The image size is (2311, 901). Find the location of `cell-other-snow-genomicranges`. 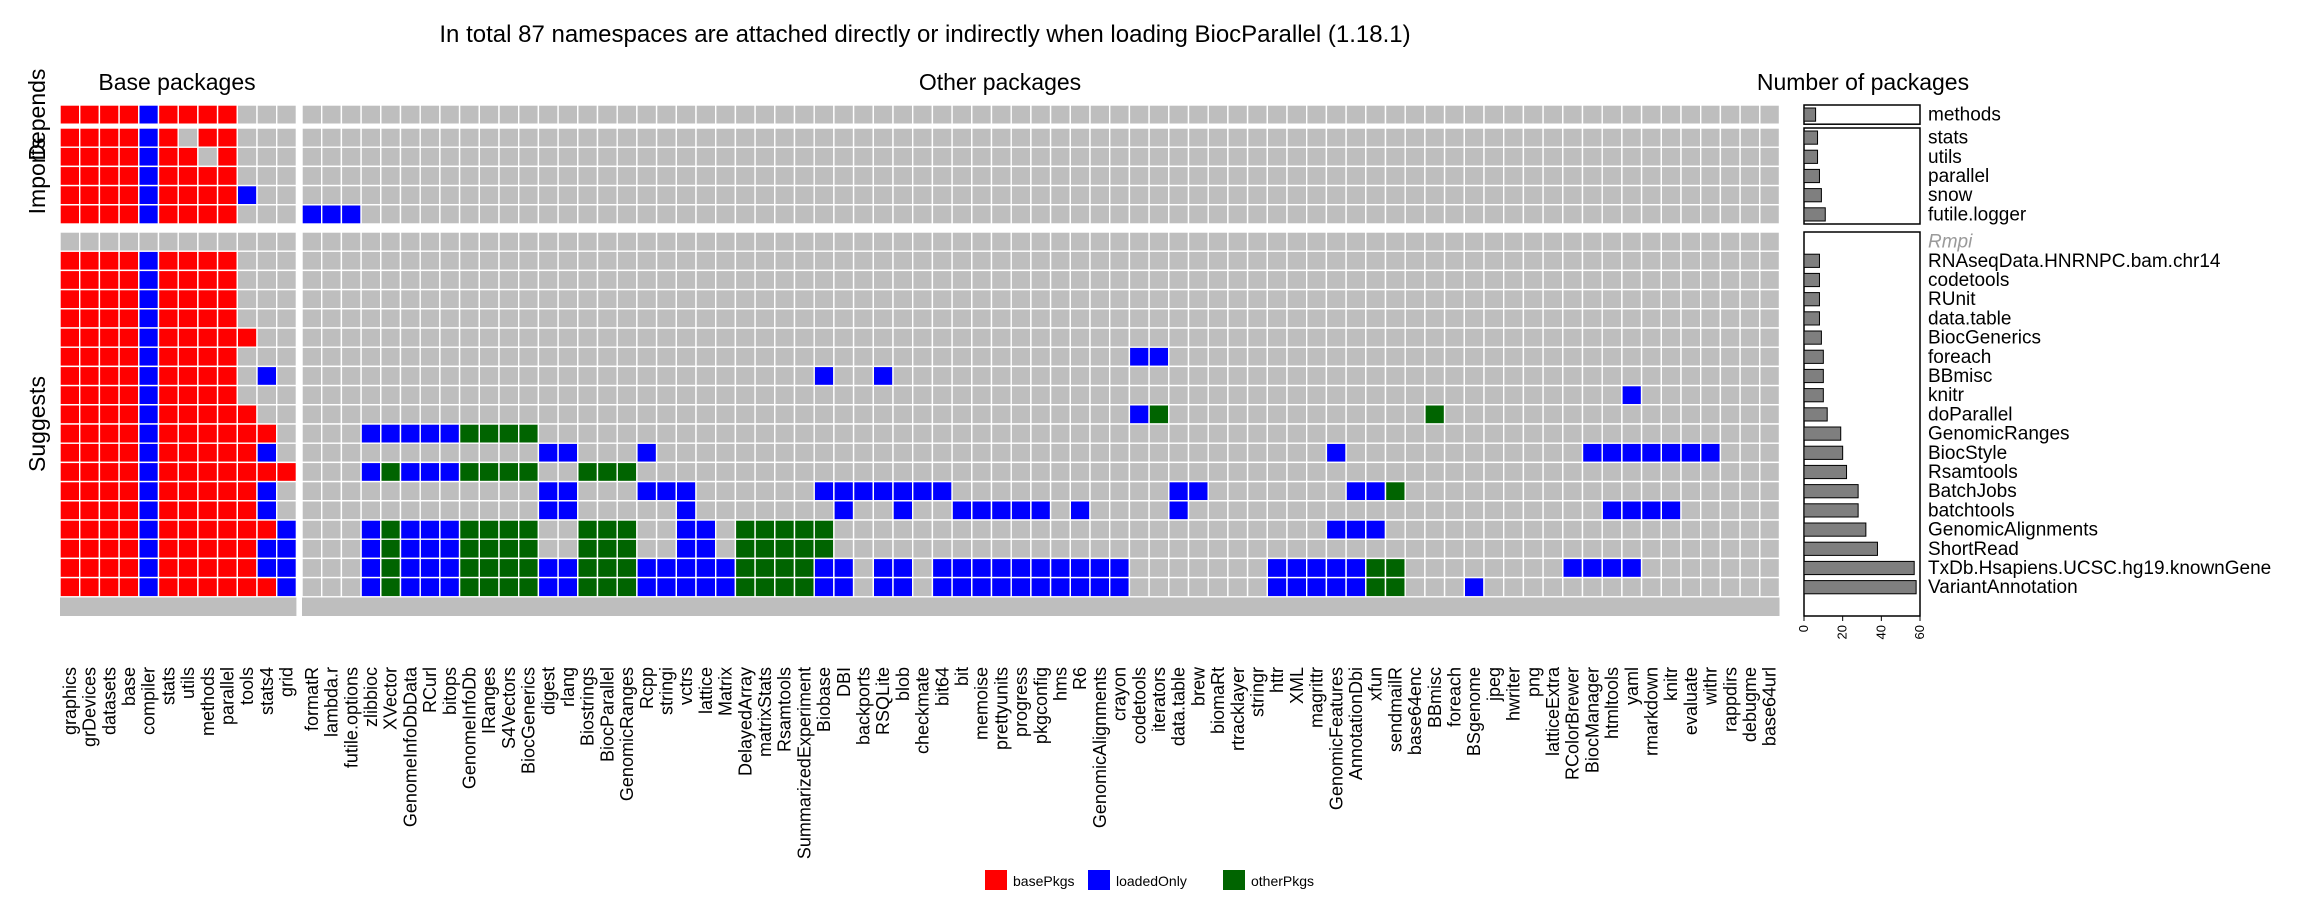

cell-other-snow-genomicranges is located at coordinates (627, 195).